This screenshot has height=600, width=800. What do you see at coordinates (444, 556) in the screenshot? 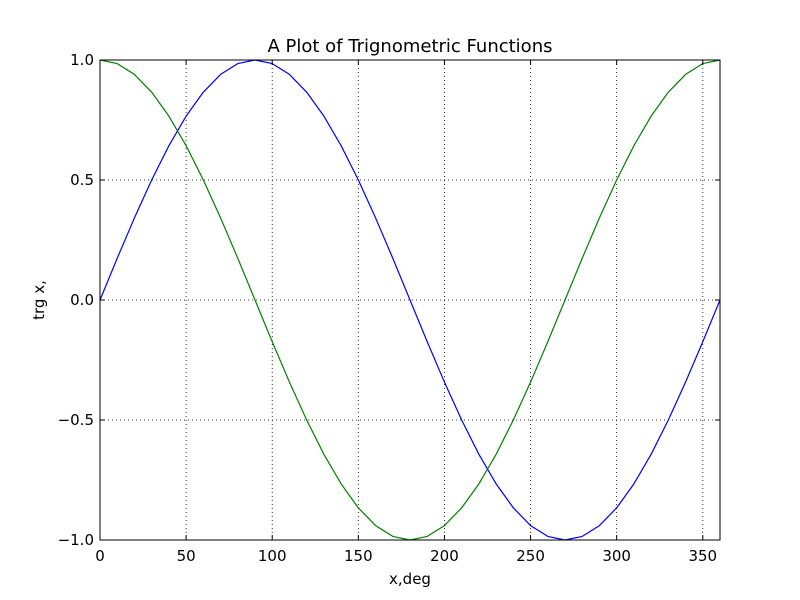
I see `x-tick-label: 200` at bounding box center [444, 556].